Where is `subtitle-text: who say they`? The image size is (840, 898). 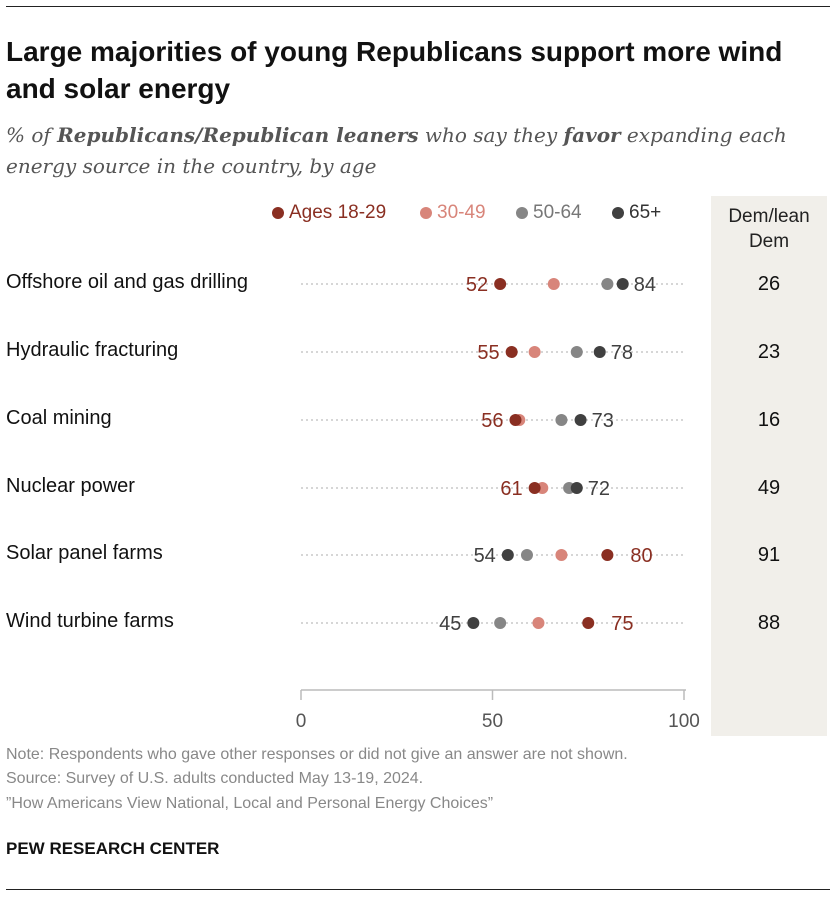 subtitle-text: who say they is located at coordinates (491, 135).